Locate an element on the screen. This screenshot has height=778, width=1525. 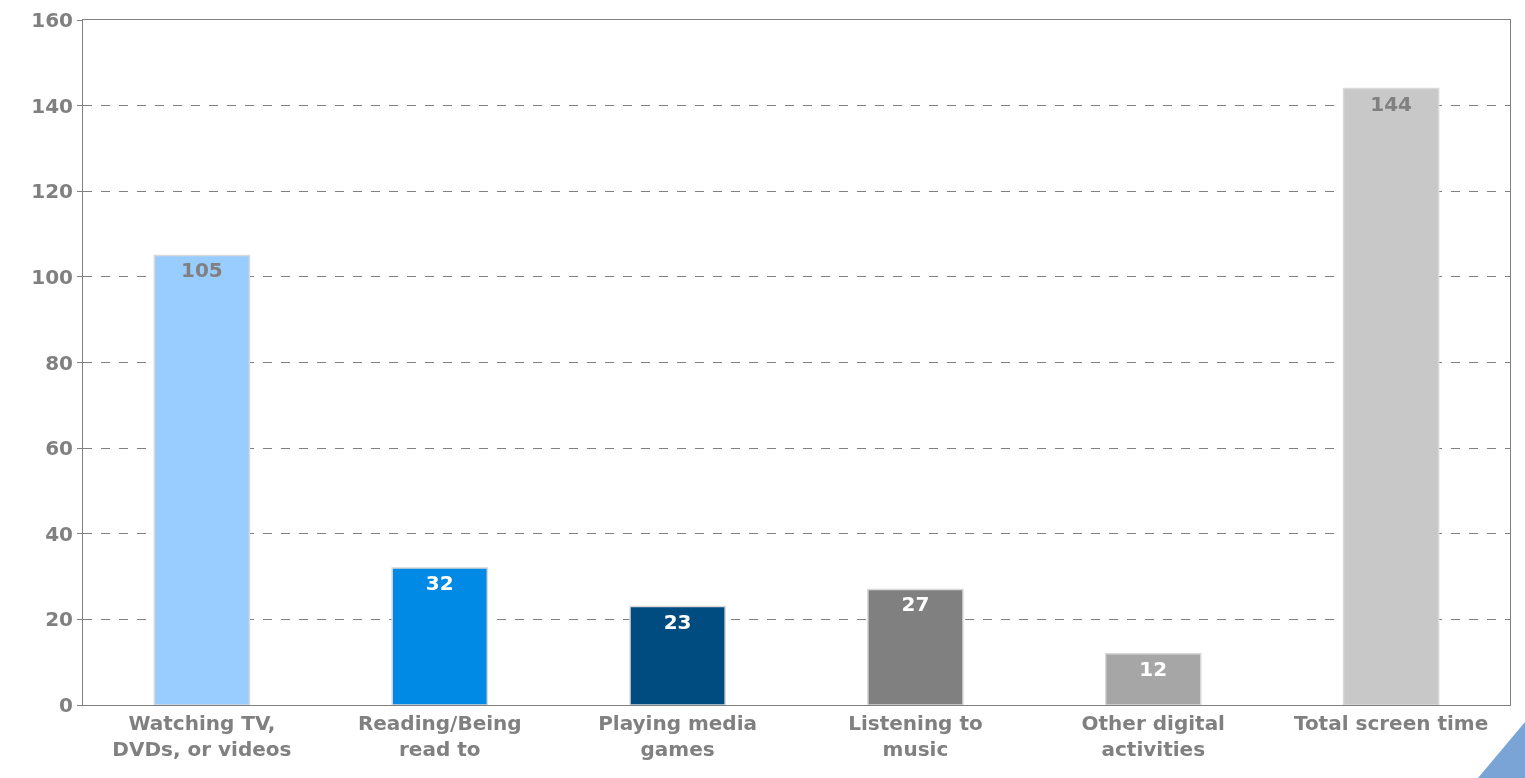
y-tick-label: 100 is located at coordinates (52, 276).